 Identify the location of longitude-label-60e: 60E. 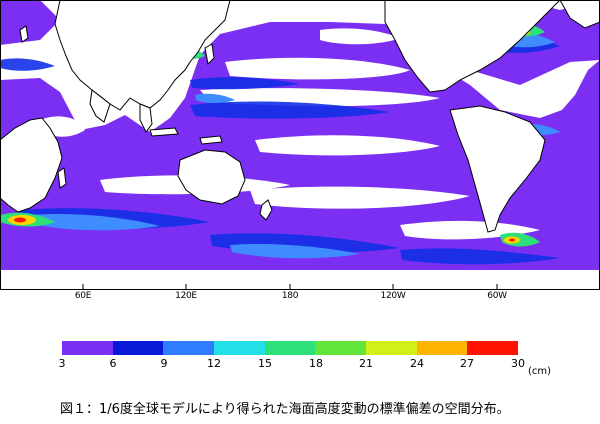
(83, 296).